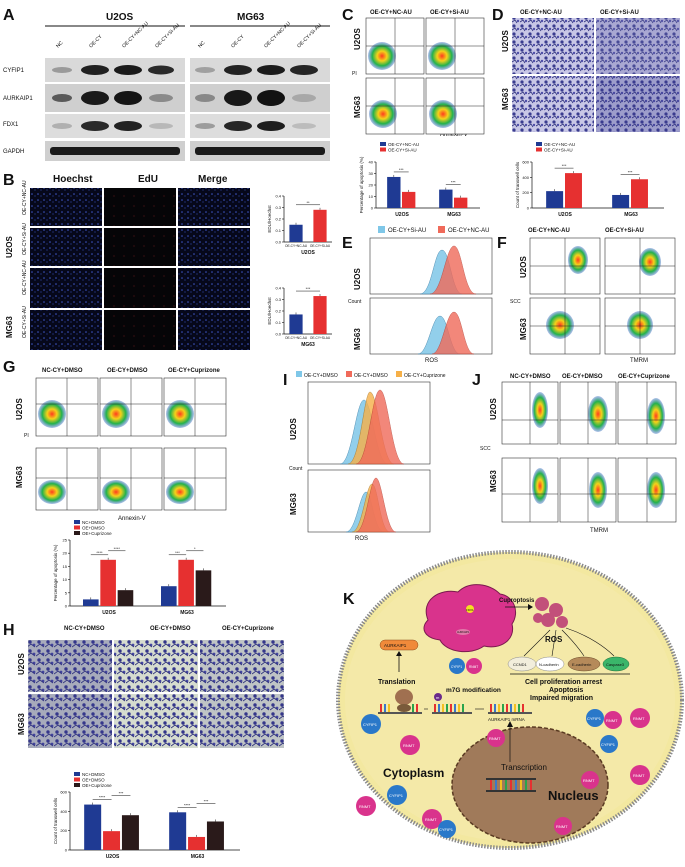 This screenshot has height=867, width=685. Describe the element at coordinates (469, 231) in the screenshot. I see `legend-label: OE-CY+NC-AU` at that location.